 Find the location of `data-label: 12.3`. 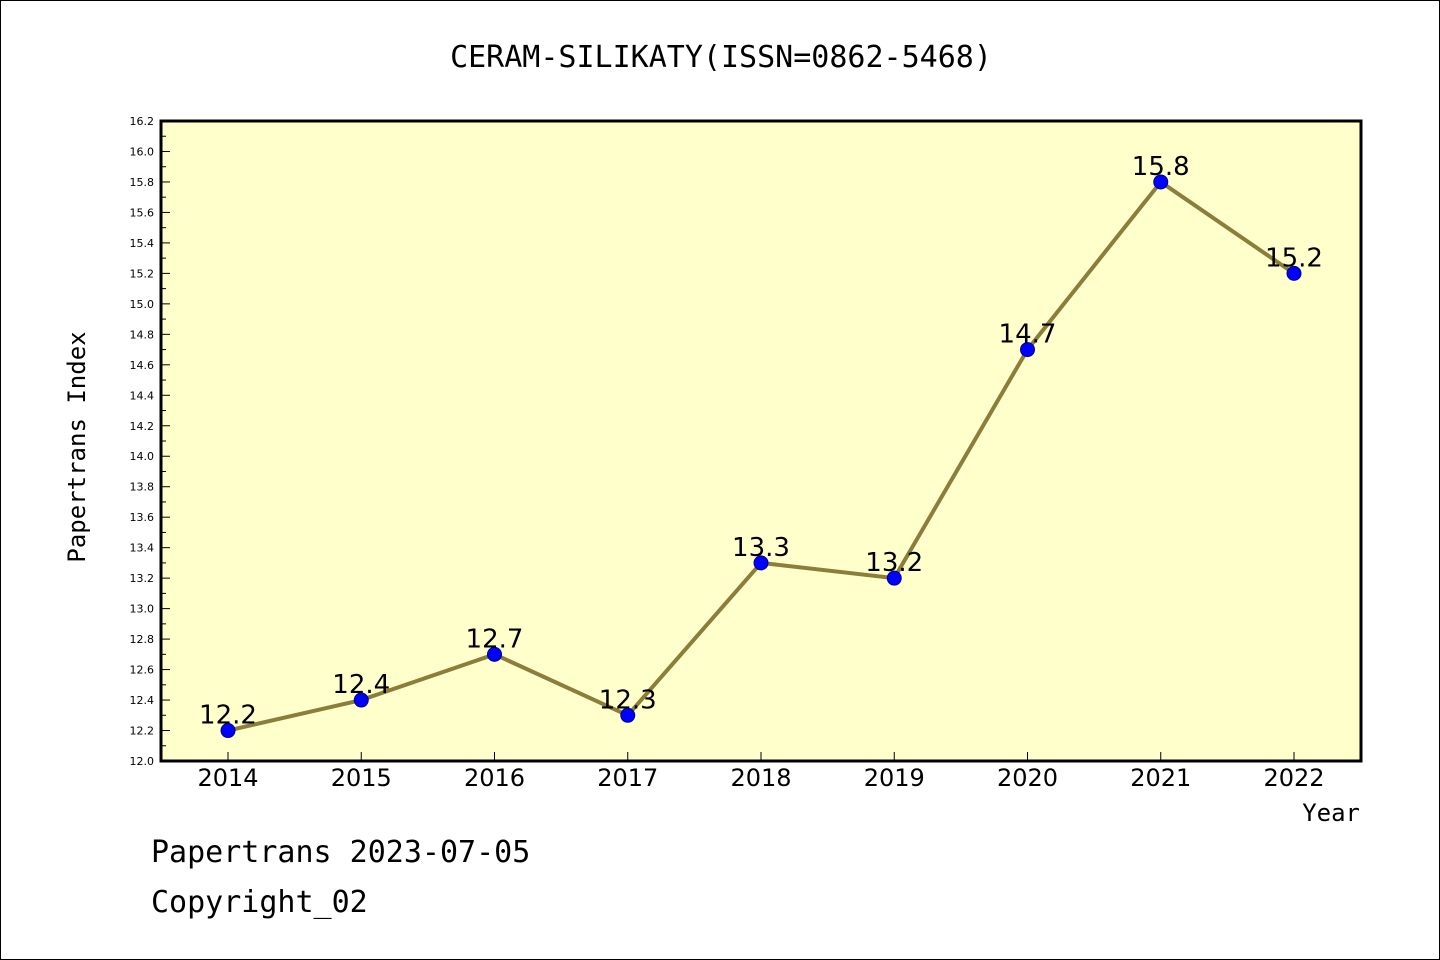

data-label: 12.3 is located at coordinates (628, 700).